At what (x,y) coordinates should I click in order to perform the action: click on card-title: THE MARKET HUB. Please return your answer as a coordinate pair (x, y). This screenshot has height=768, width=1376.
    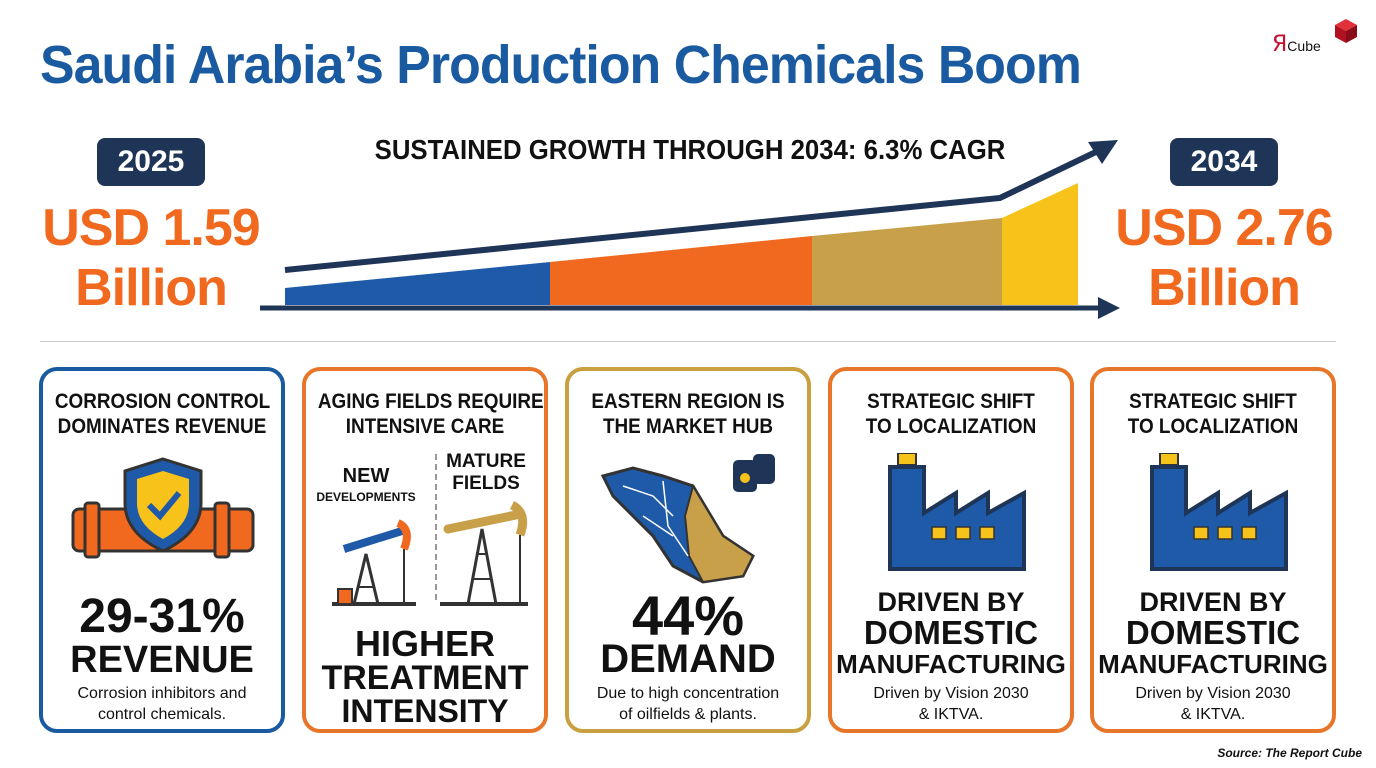
    Looking at the image, I should click on (688, 426).